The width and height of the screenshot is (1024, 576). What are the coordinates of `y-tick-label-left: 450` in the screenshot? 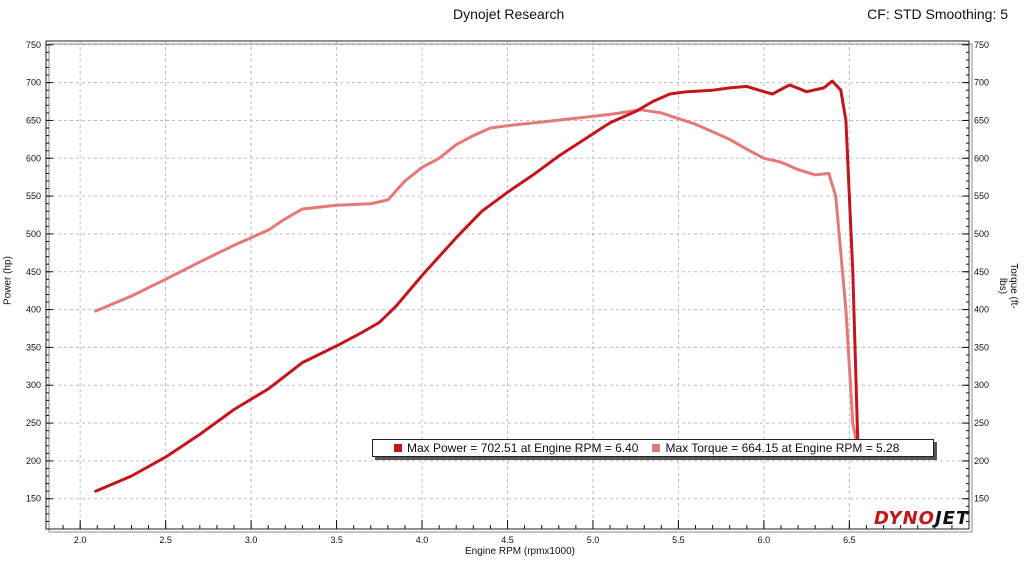 It's located at (33, 272).